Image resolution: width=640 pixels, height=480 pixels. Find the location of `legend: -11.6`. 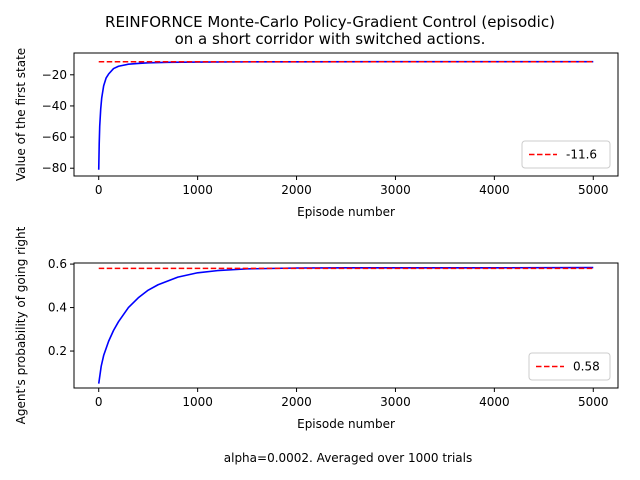

legend: -11.6 is located at coordinates (566, 154).